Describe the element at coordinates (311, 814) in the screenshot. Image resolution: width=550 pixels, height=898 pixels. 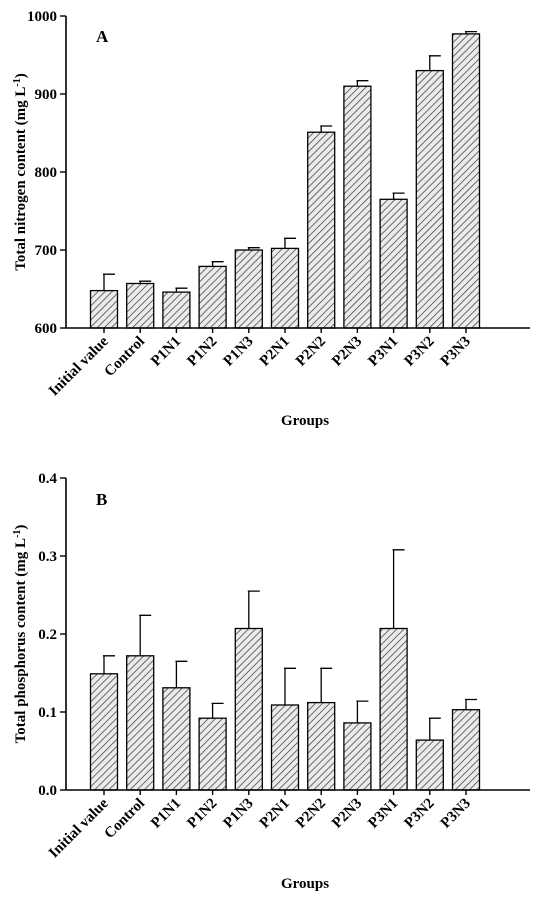
I see `panel-b-category-label: P2N2` at that location.